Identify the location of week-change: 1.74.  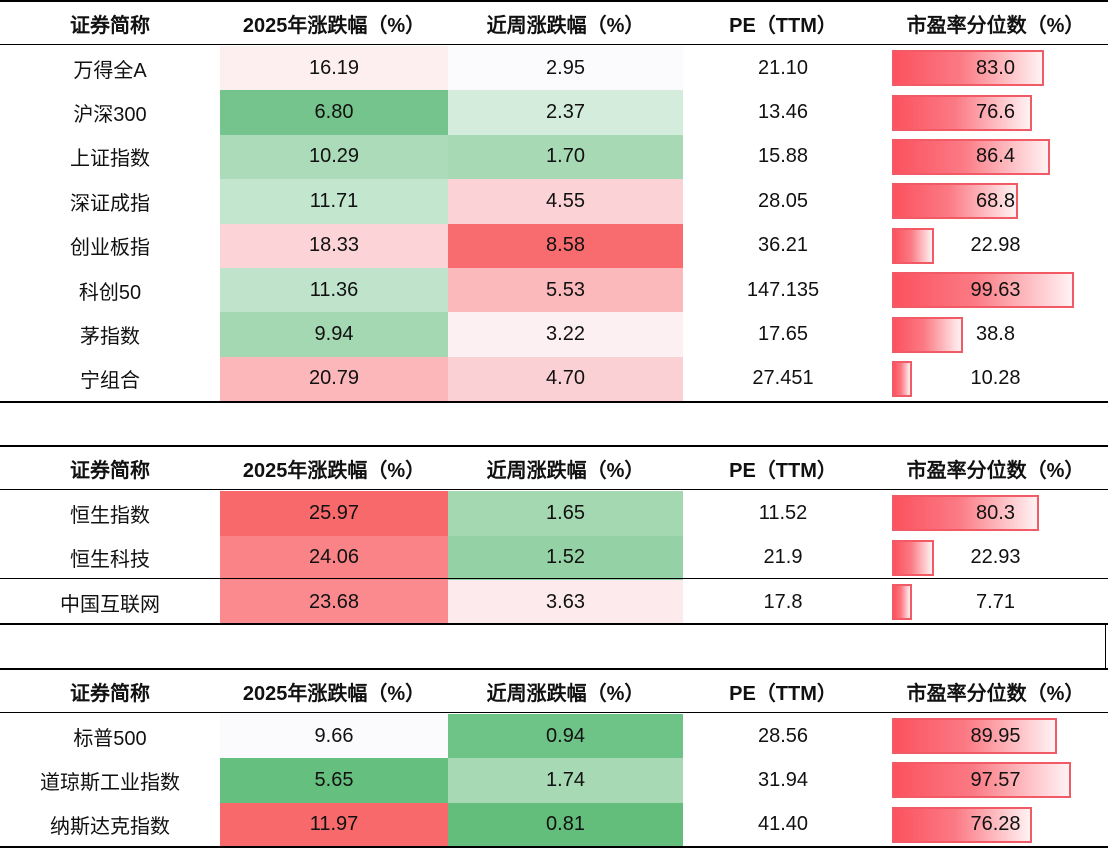
(565, 780).